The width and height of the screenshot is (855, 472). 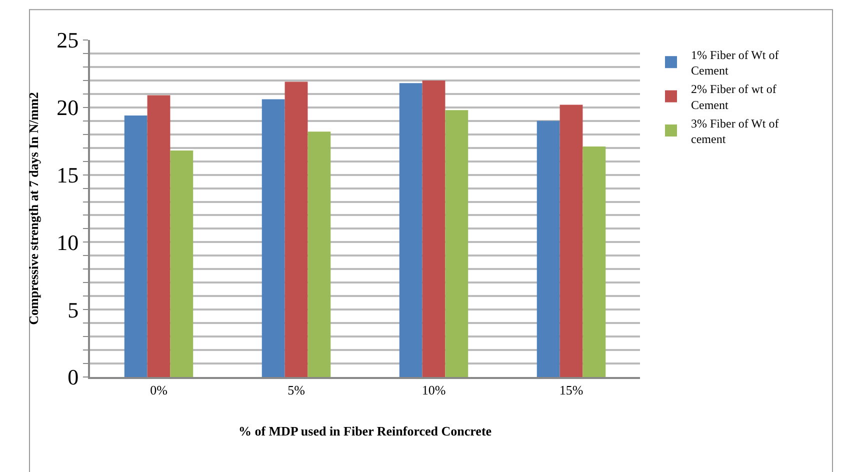 I want to click on legend-label: 2% Fiber of wt of Cement, so click(x=733, y=97).